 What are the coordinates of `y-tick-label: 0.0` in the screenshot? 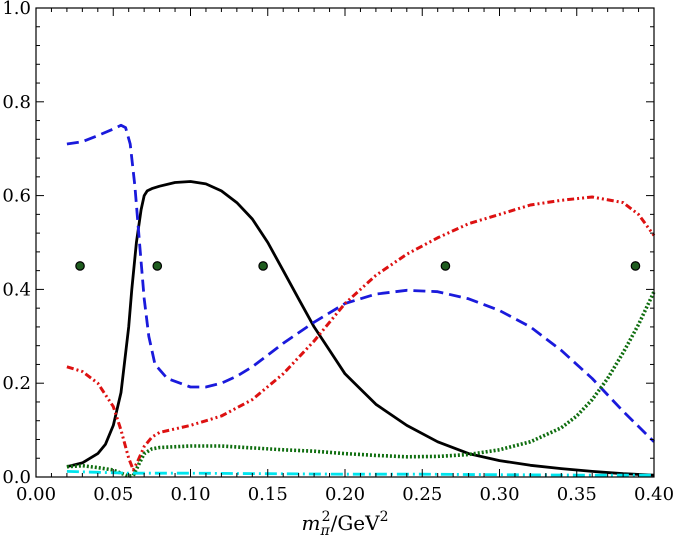 It's located at (16, 477).